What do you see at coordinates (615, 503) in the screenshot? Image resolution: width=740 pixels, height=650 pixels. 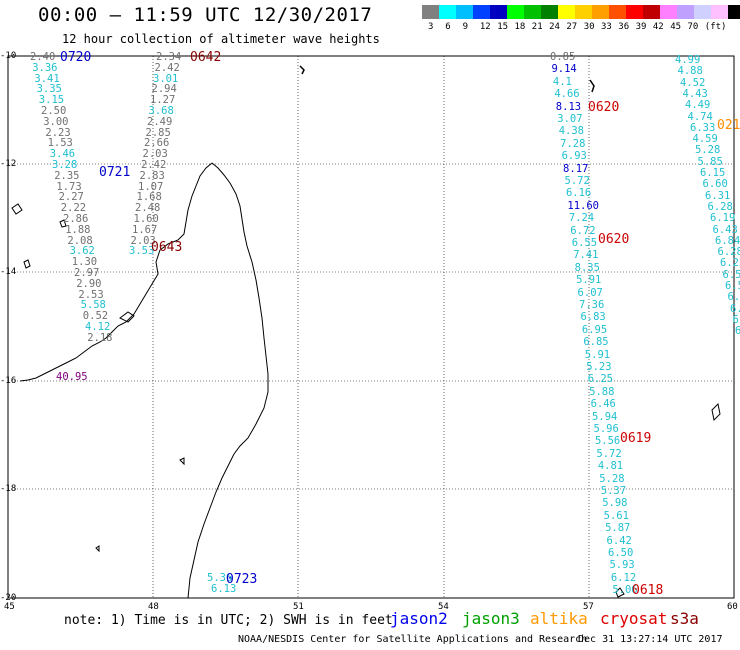 I see `wave-height-value: 5.98` at bounding box center [615, 503].